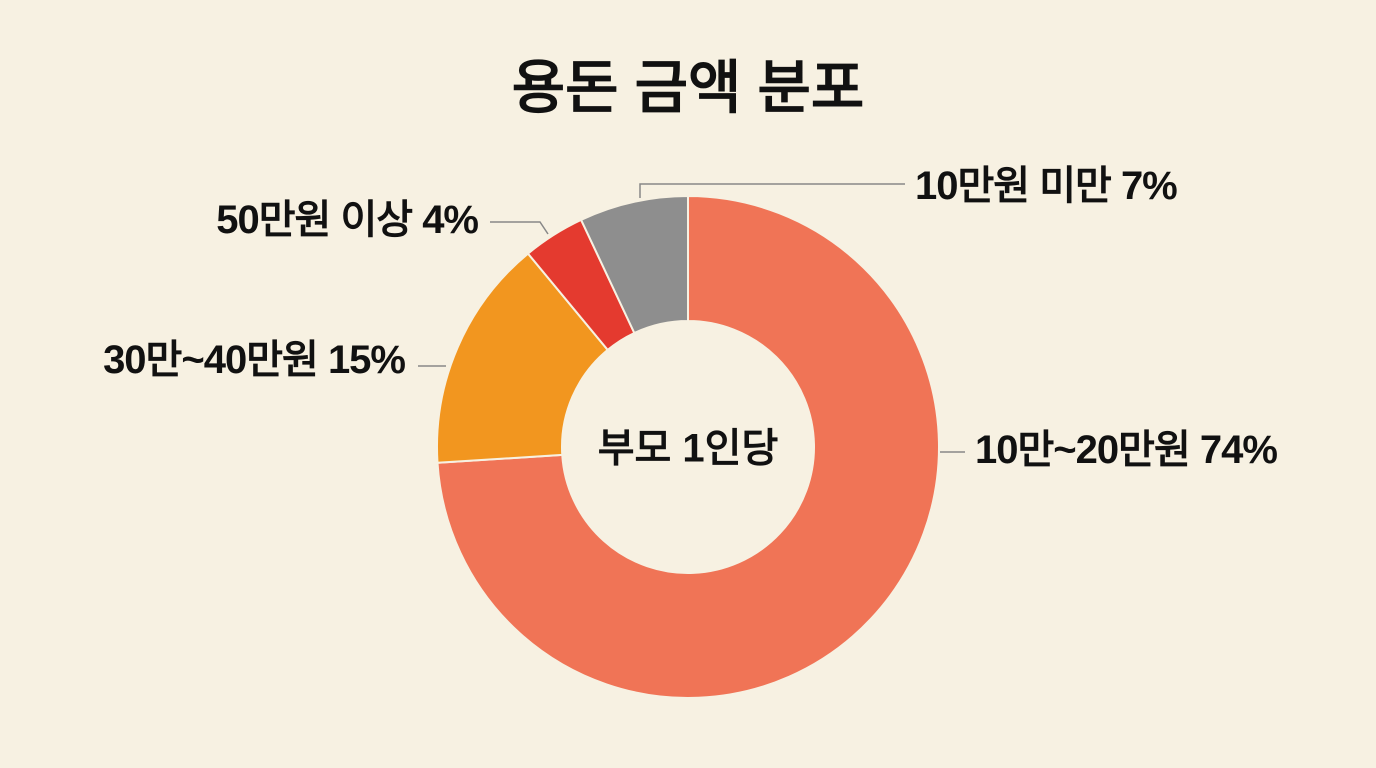 The height and width of the screenshot is (768, 1376). I want to click on chart-title: 용돈 금액 분포, so click(688, 87).